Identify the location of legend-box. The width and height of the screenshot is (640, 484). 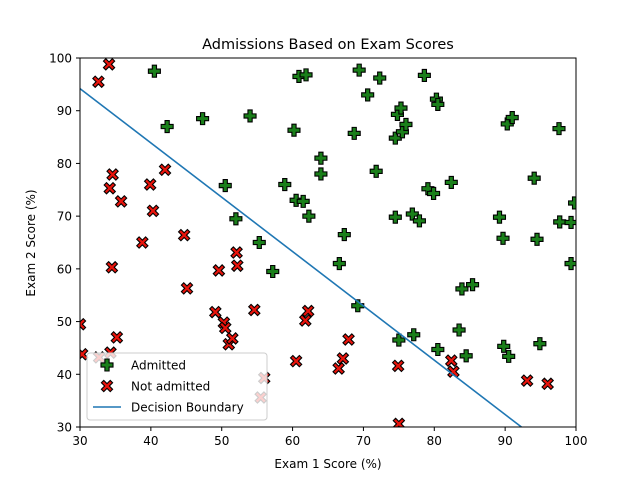
(177, 386).